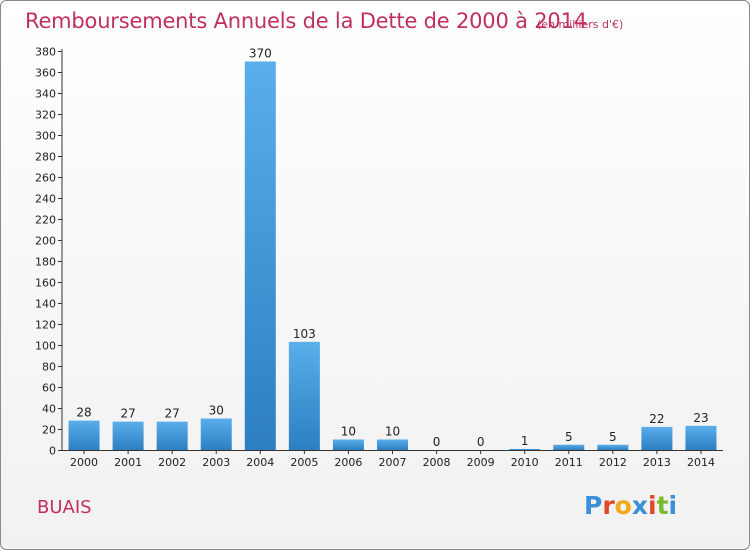  What do you see at coordinates (623, 505) in the screenshot?
I see `logo-letter: o` at bounding box center [623, 505].